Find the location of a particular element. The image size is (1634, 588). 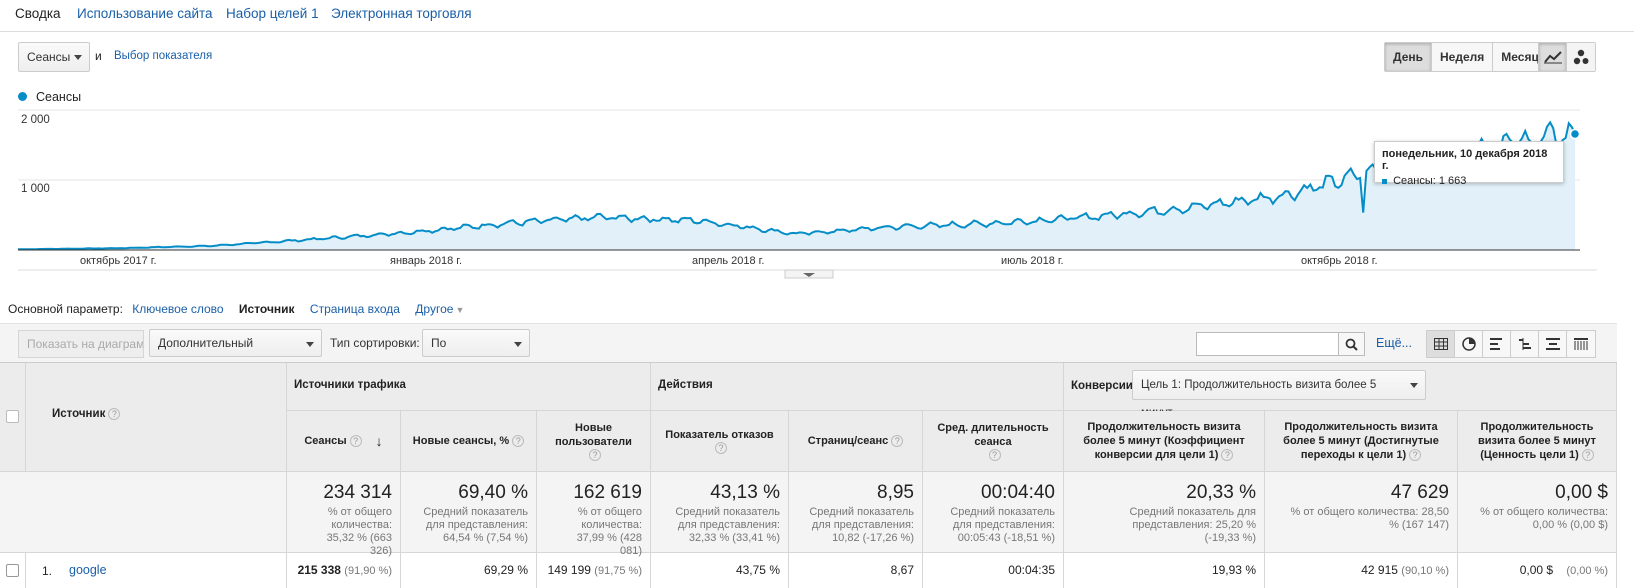

motion-chart-icon is located at coordinates (1581, 57).